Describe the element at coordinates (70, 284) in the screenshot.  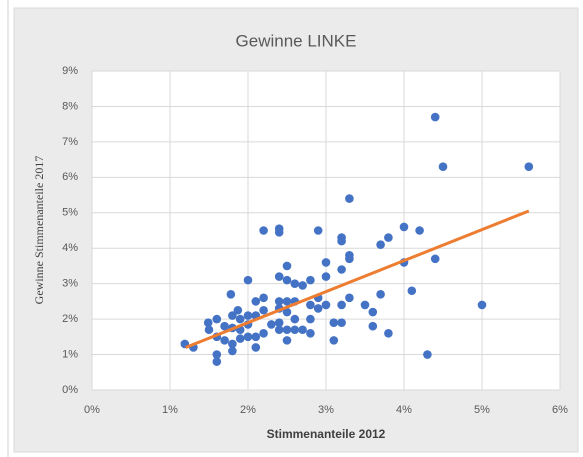
I see `y-tick-label: 3%` at that location.